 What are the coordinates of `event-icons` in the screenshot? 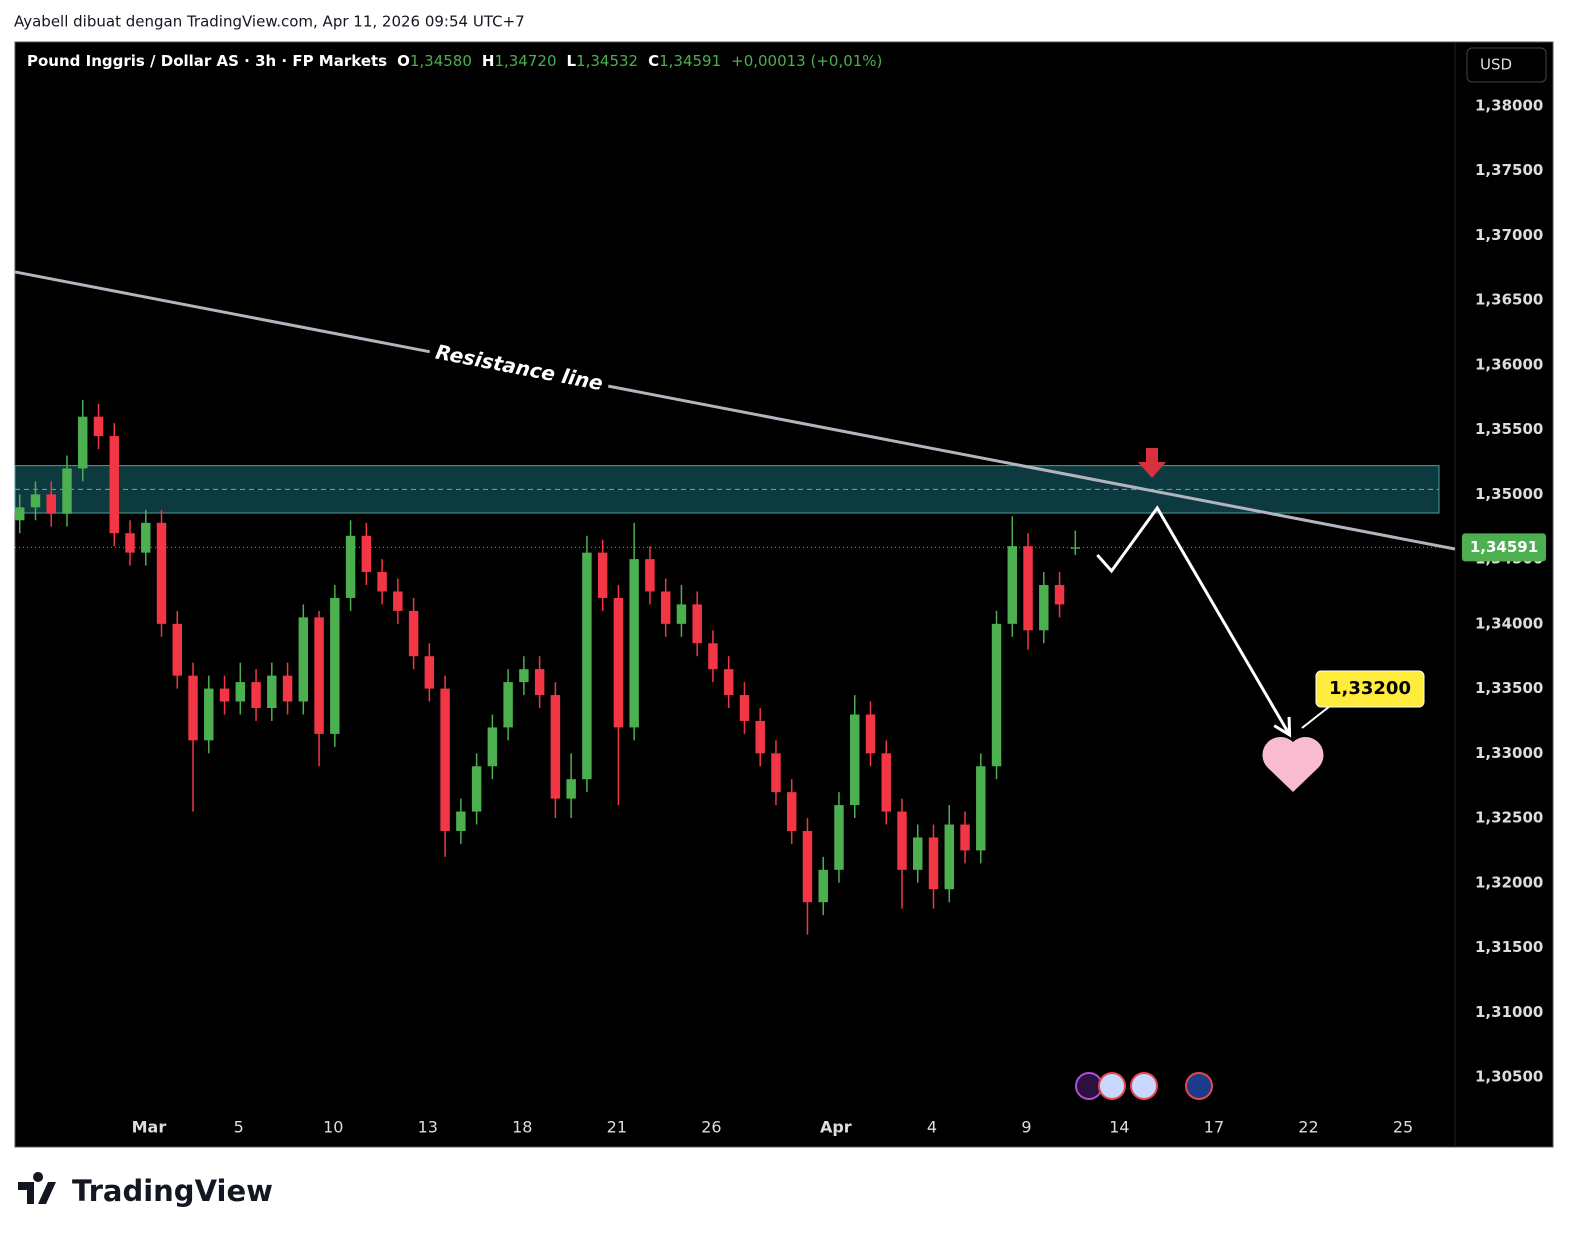 It's located at (1144, 1086).